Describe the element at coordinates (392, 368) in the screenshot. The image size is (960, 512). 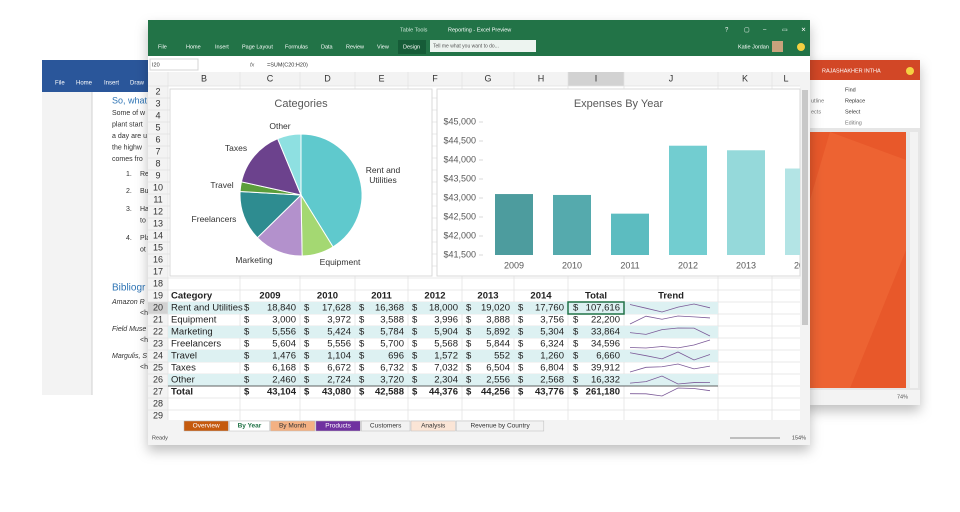
I see `value-cell: 6,732` at that location.